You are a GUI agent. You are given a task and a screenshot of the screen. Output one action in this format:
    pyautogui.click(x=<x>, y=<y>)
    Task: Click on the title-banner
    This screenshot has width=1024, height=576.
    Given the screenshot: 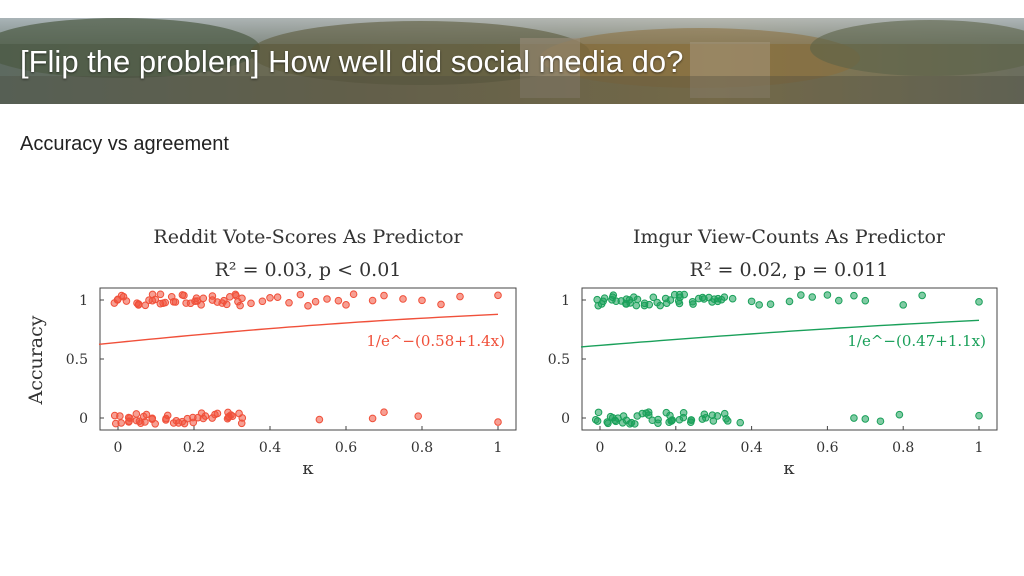 What is the action you would take?
    pyautogui.click(x=512, y=61)
    